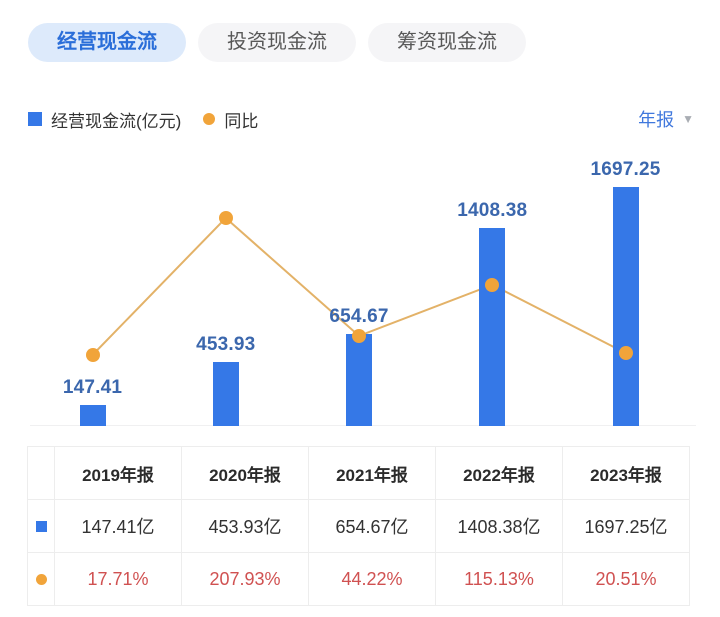  What do you see at coordinates (372, 526) in the screenshot?
I see `table-cell: 654.67亿` at bounding box center [372, 526].